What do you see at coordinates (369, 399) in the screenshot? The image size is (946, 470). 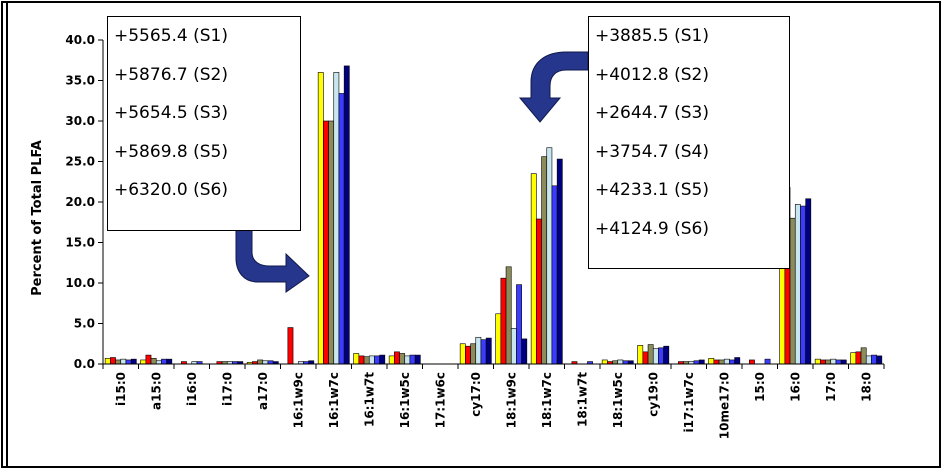 I see `x-tick-label: 16:1w7t` at bounding box center [369, 399].